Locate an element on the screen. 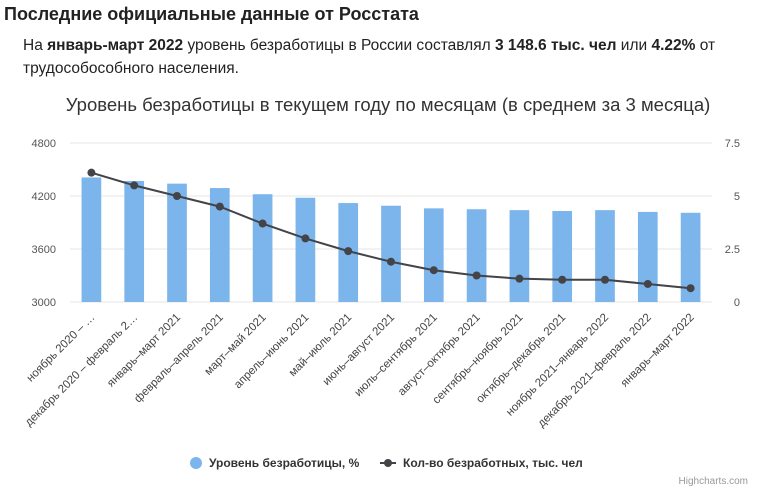  legend-line-point is located at coordinates (388, 463).